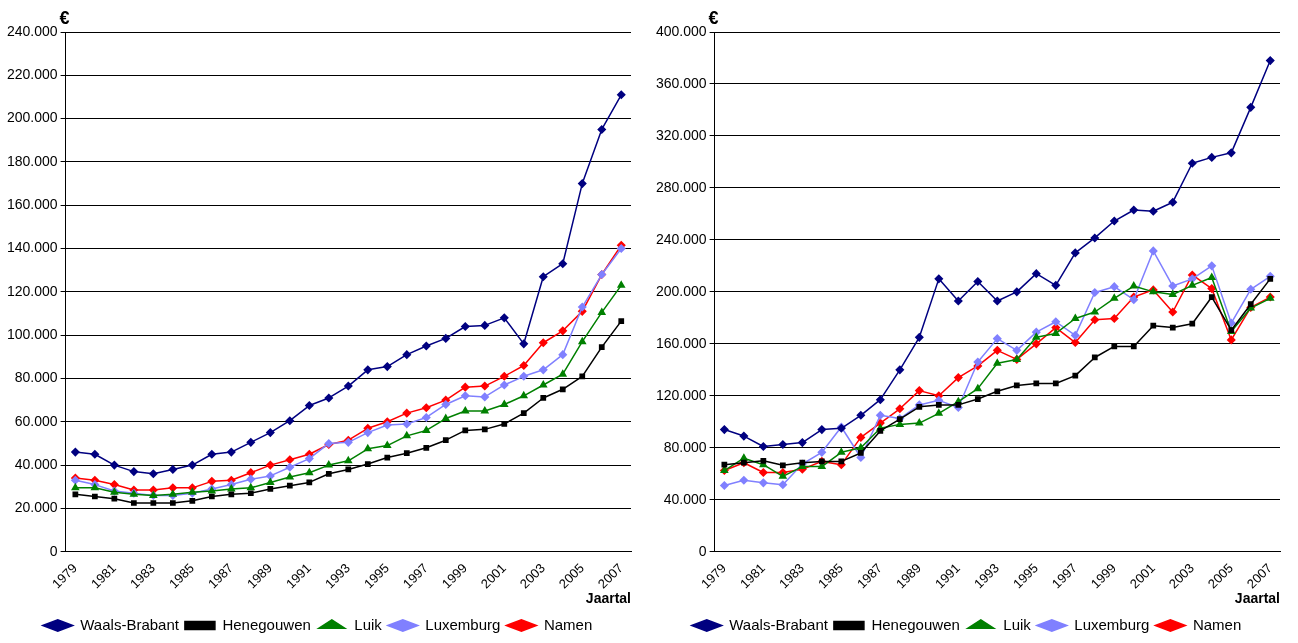 This screenshot has height=643, width=1298. What do you see at coordinates (36, 507) in the screenshot?
I see `y-tick-label: 20.000` at bounding box center [36, 507].